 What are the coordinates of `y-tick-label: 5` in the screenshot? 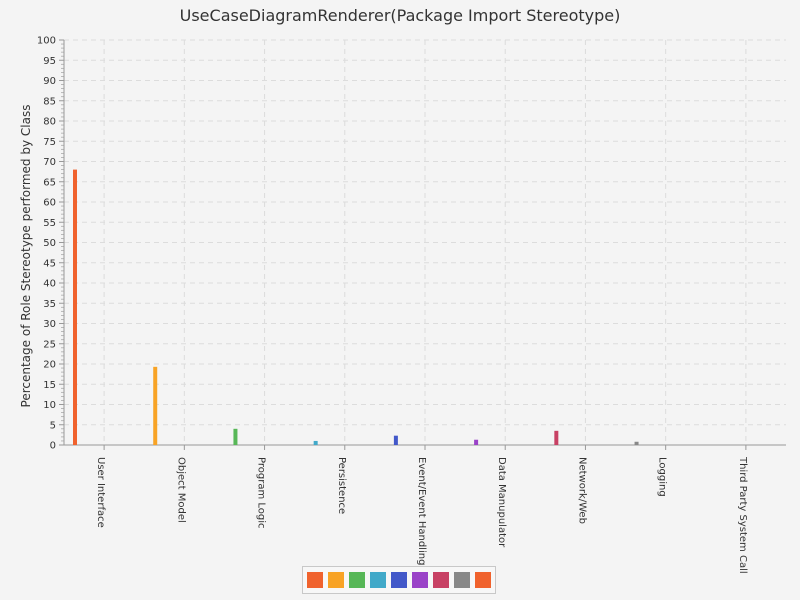 It's located at (53, 425).